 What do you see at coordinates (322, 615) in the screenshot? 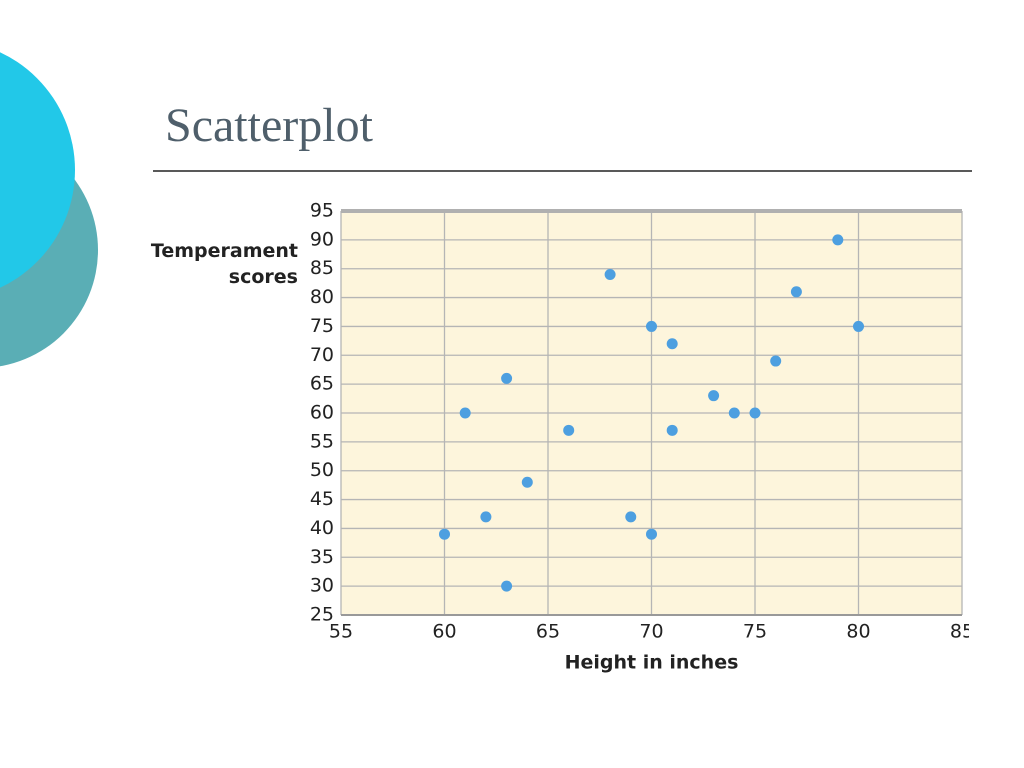
I see `y-tick-label: 25` at bounding box center [322, 615].